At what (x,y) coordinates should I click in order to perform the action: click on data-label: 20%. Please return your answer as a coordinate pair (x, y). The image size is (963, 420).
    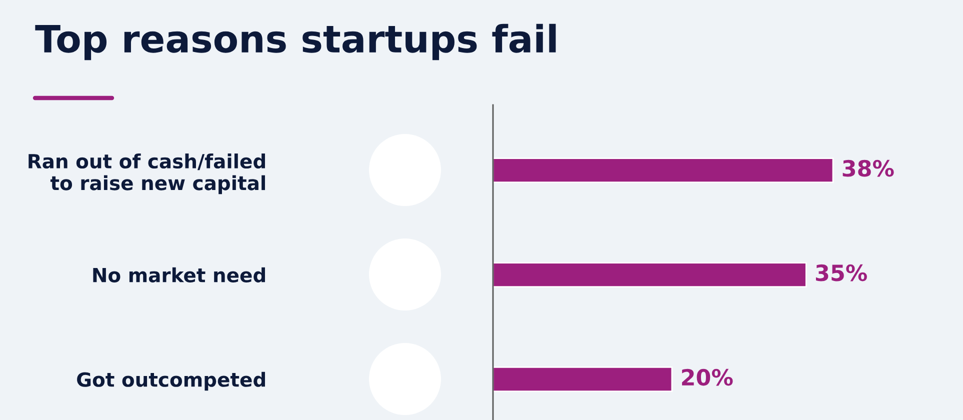
    Looking at the image, I should click on (707, 377).